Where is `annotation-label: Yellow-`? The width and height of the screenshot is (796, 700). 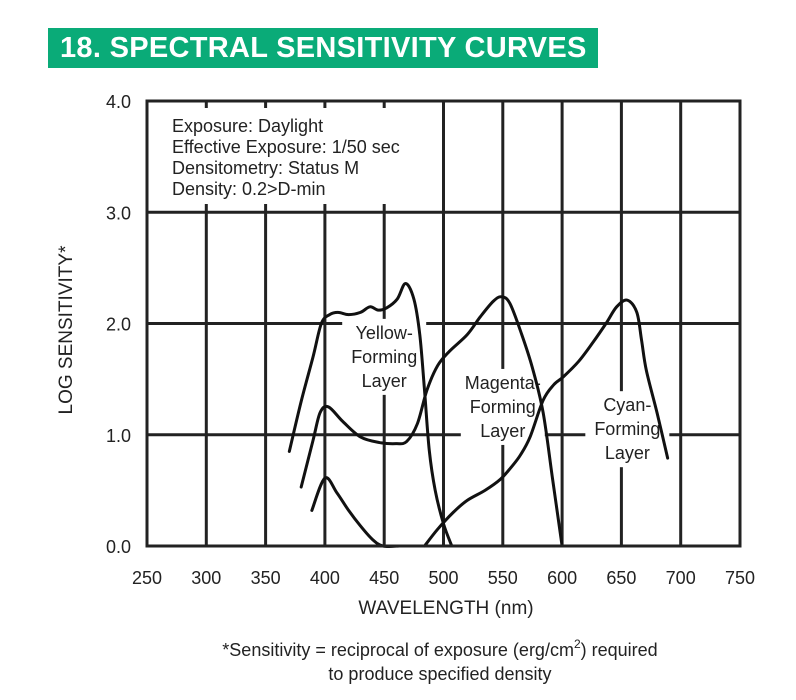
annotation-label: Yellow- is located at coordinates (384, 333).